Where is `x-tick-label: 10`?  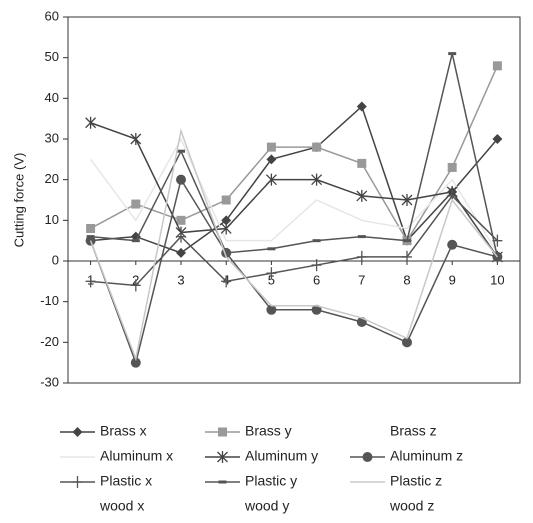 x-tick-label: 10 is located at coordinates (497, 279).